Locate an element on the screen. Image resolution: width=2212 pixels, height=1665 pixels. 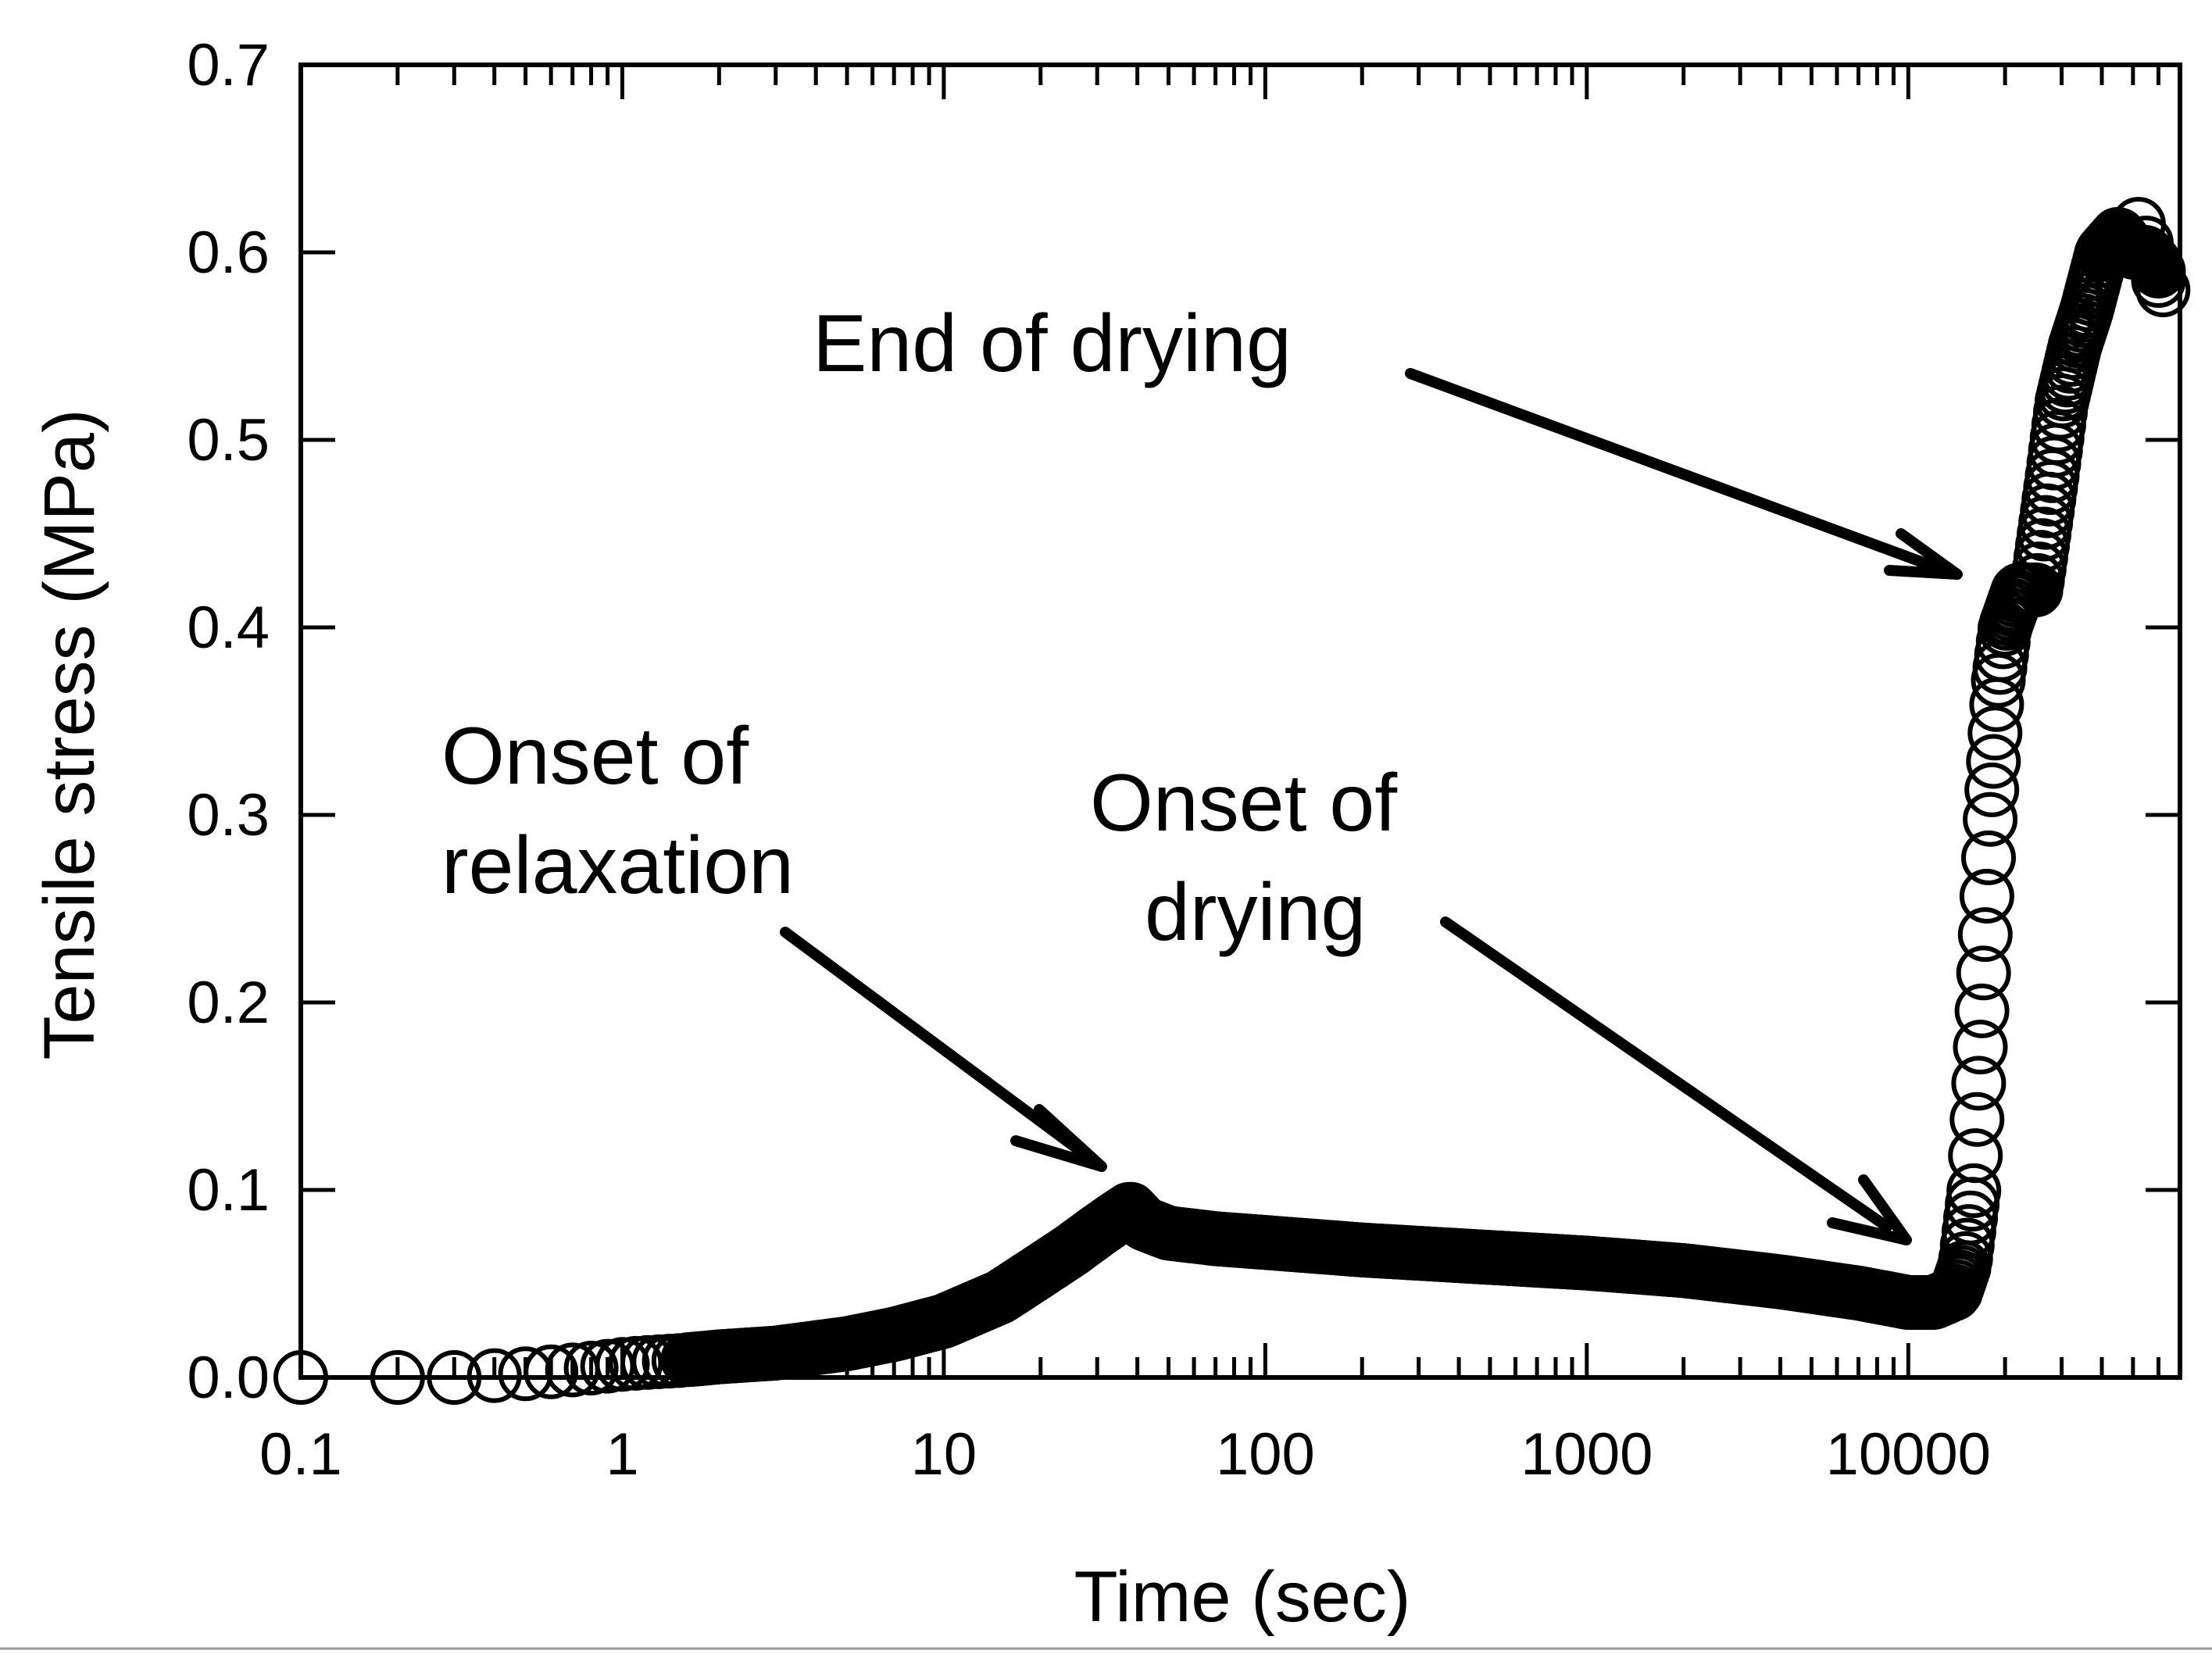
y-tick-label: 0.0 is located at coordinates (228, 1378).